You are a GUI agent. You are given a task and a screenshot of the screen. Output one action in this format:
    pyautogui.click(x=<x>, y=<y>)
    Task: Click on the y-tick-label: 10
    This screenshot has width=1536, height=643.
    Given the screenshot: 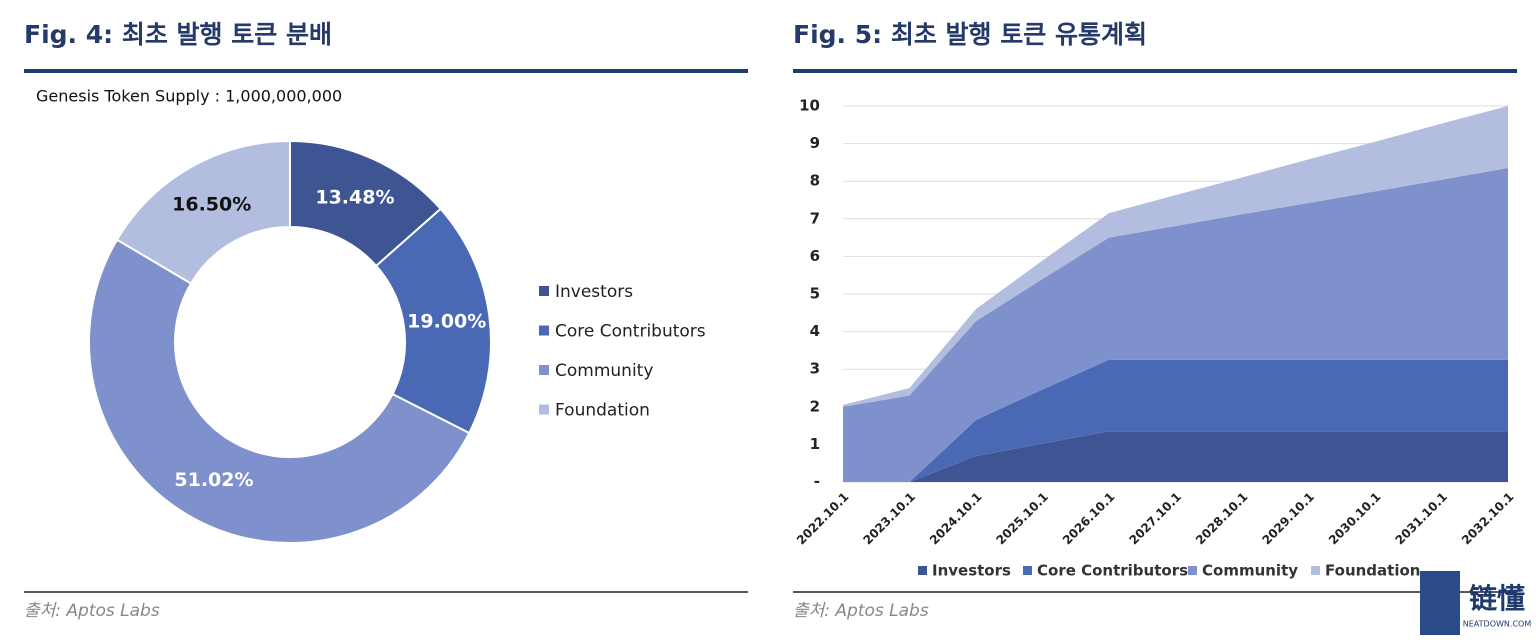 What is the action you would take?
    pyautogui.click(x=809, y=106)
    